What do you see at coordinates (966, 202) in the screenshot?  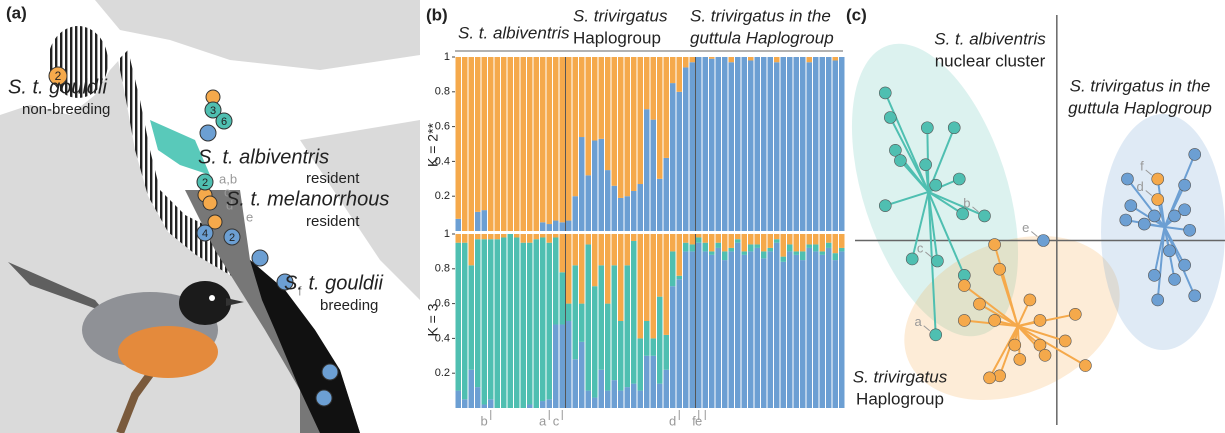 I see `point-label: b` at bounding box center [966, 202].